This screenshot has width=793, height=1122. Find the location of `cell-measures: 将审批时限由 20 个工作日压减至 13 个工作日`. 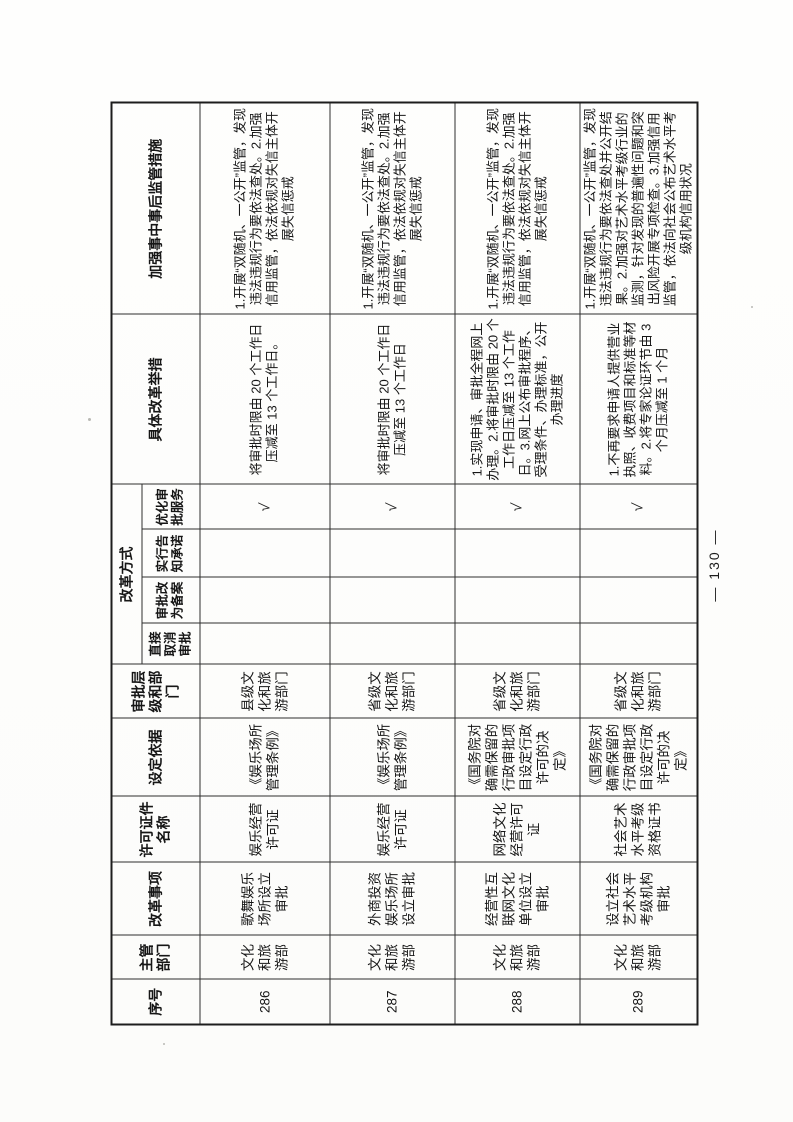

cell-measures: 将审批时限由 20 个工作日压减至 13 个工作日 is located at coordinates (392, 399).